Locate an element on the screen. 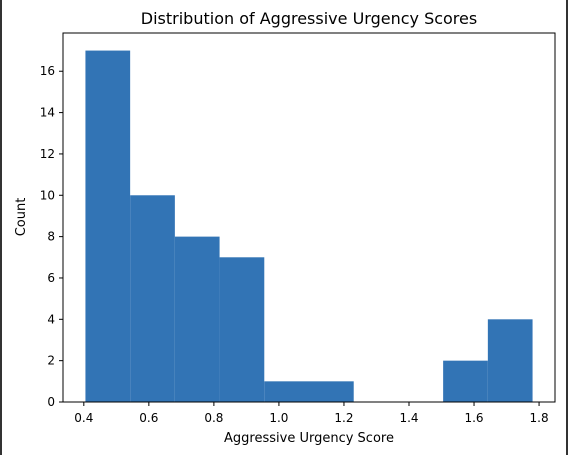  x-tick-label: 0.8 is located at coordinates (213, 418).